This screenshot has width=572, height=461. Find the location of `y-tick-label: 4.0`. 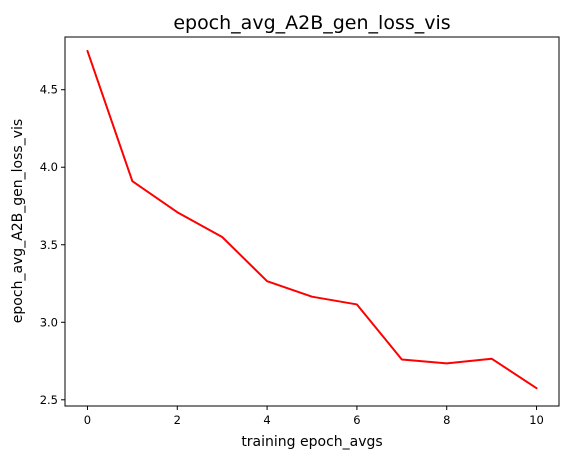

y-tick-label: 4.0 is located at coordinates (49, 167).